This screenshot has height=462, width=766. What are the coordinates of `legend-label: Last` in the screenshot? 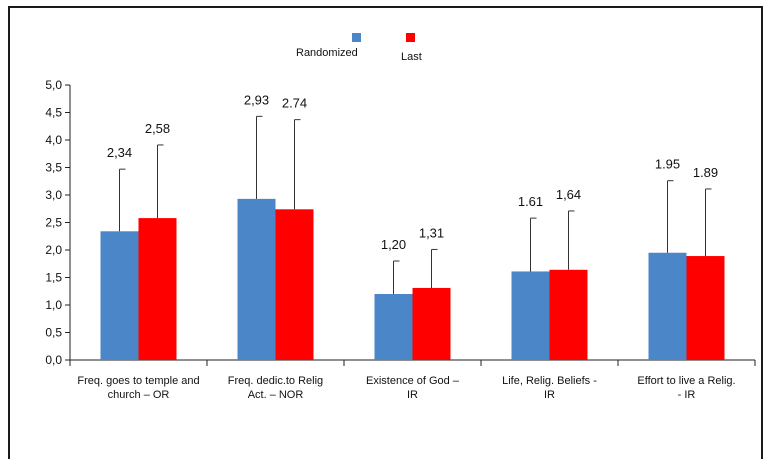 It's located at (411, 57).